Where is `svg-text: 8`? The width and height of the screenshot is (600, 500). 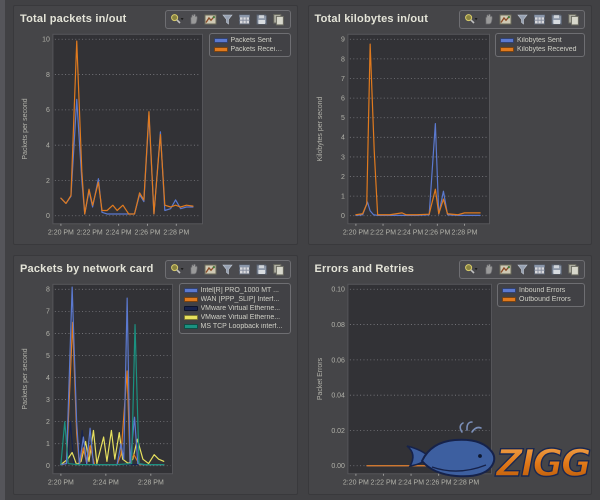 svg-text: 8 is located at coordinates (343, 59).